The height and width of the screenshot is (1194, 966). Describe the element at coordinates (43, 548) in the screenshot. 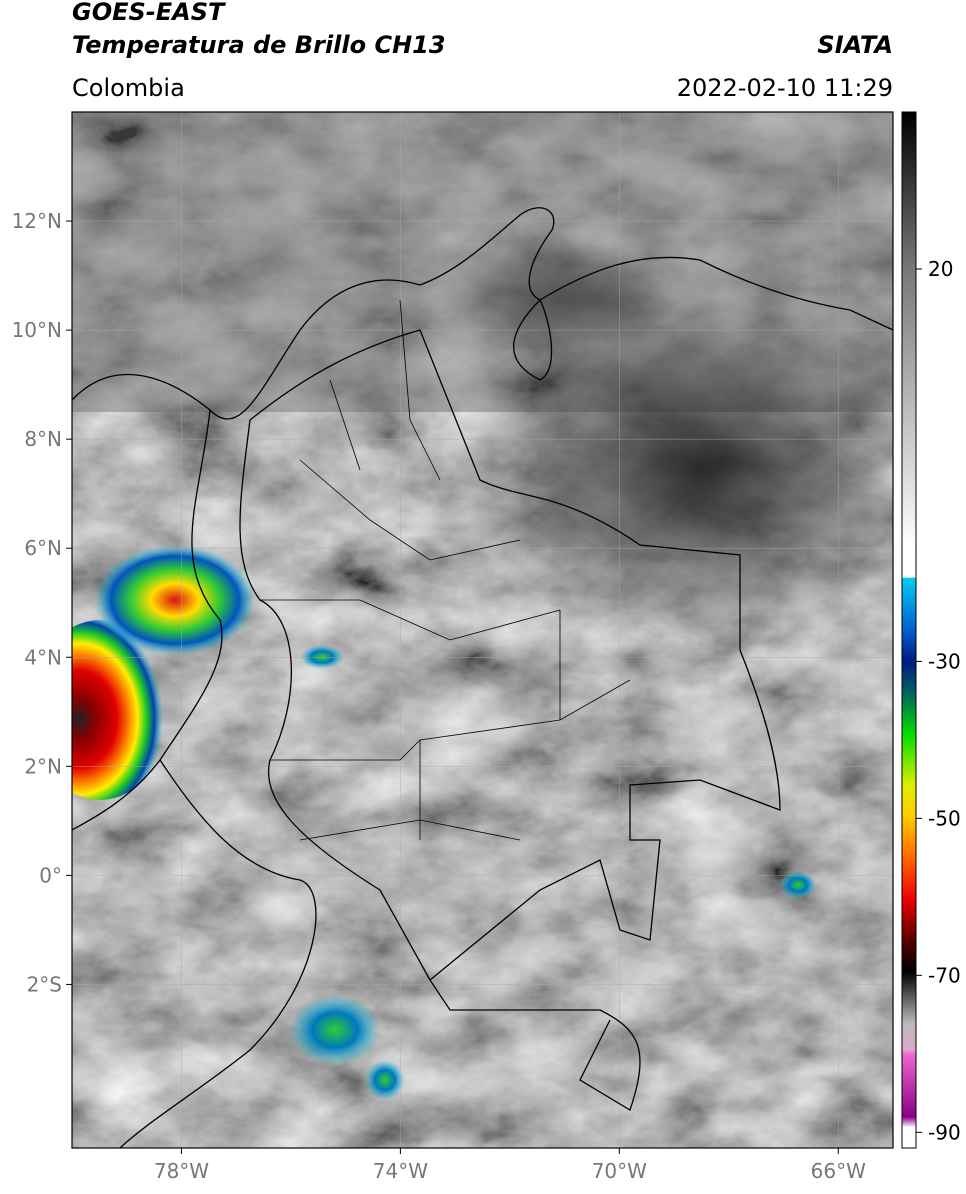

I see `y-tick-label: 6°N` at that location.